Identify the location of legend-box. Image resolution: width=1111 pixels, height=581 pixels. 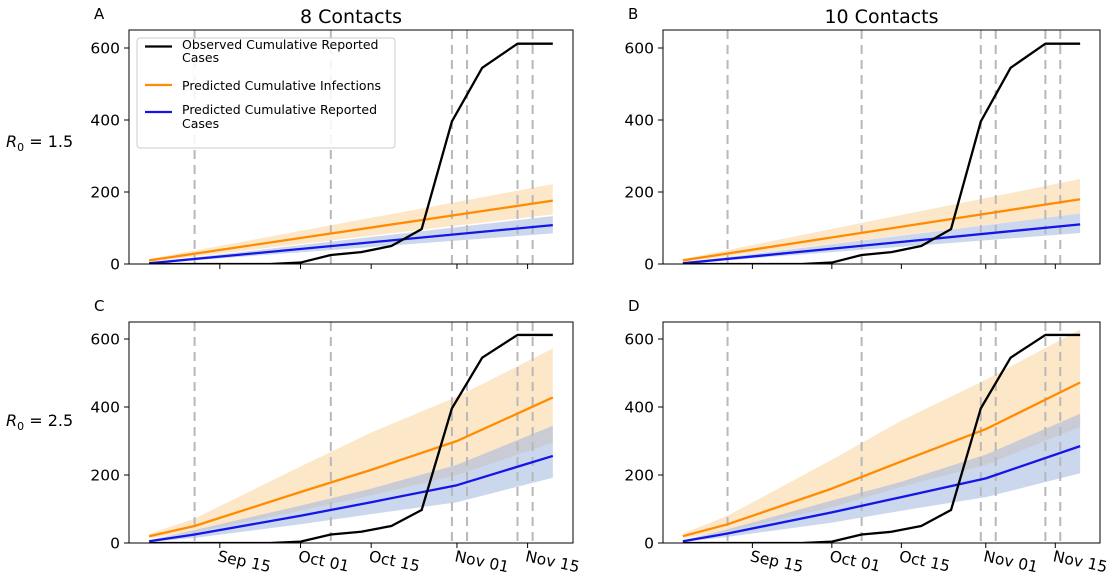
(266, 93).